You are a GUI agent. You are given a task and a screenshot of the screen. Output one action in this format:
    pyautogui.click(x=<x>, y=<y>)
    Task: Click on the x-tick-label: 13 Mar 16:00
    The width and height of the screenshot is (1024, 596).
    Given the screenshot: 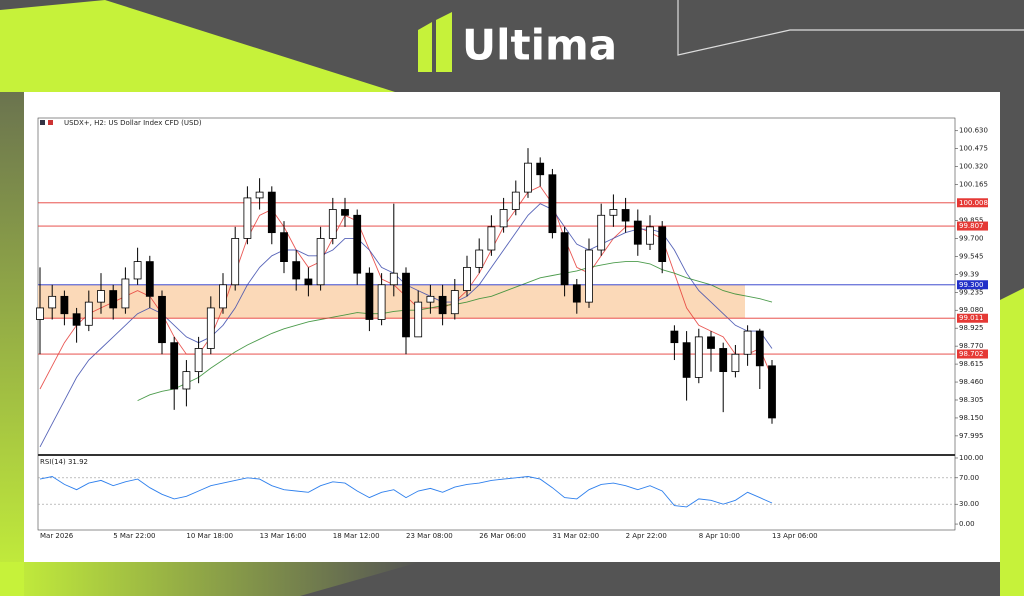 What is the action you would take?
    pyautogui.click(x=283, y=536)
    